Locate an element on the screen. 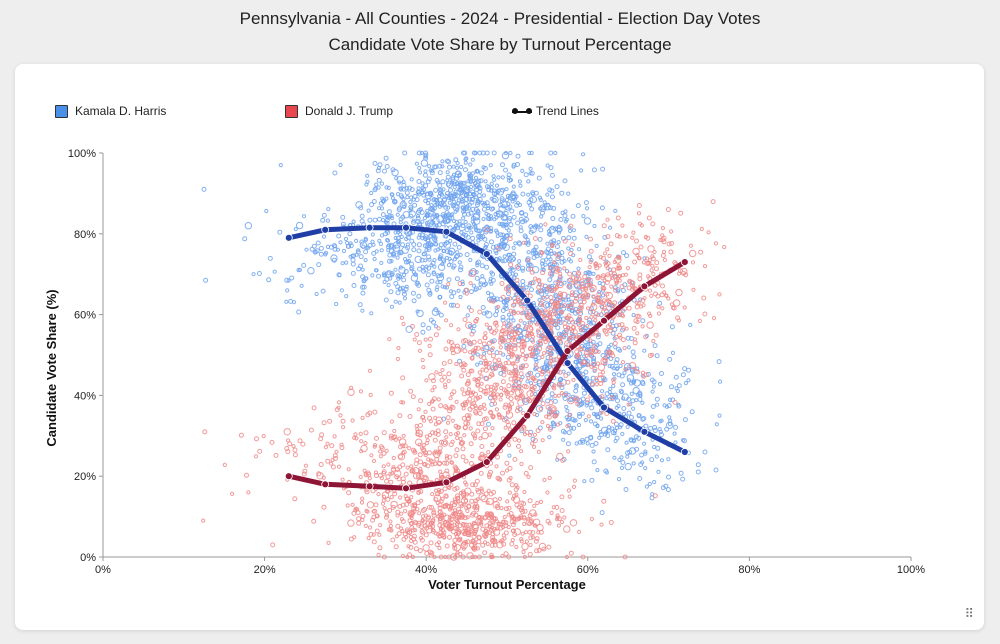 Image resolution: width=1000 pixels, height=644 pixels. resize-handle-icon: ⠿ is located at coordinates (969, 613).